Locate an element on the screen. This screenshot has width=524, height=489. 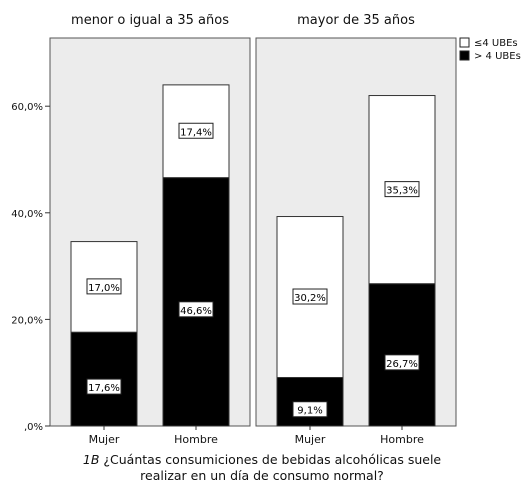
data-label-up-to-4: 17,0% is located at coordinates (104, 288).